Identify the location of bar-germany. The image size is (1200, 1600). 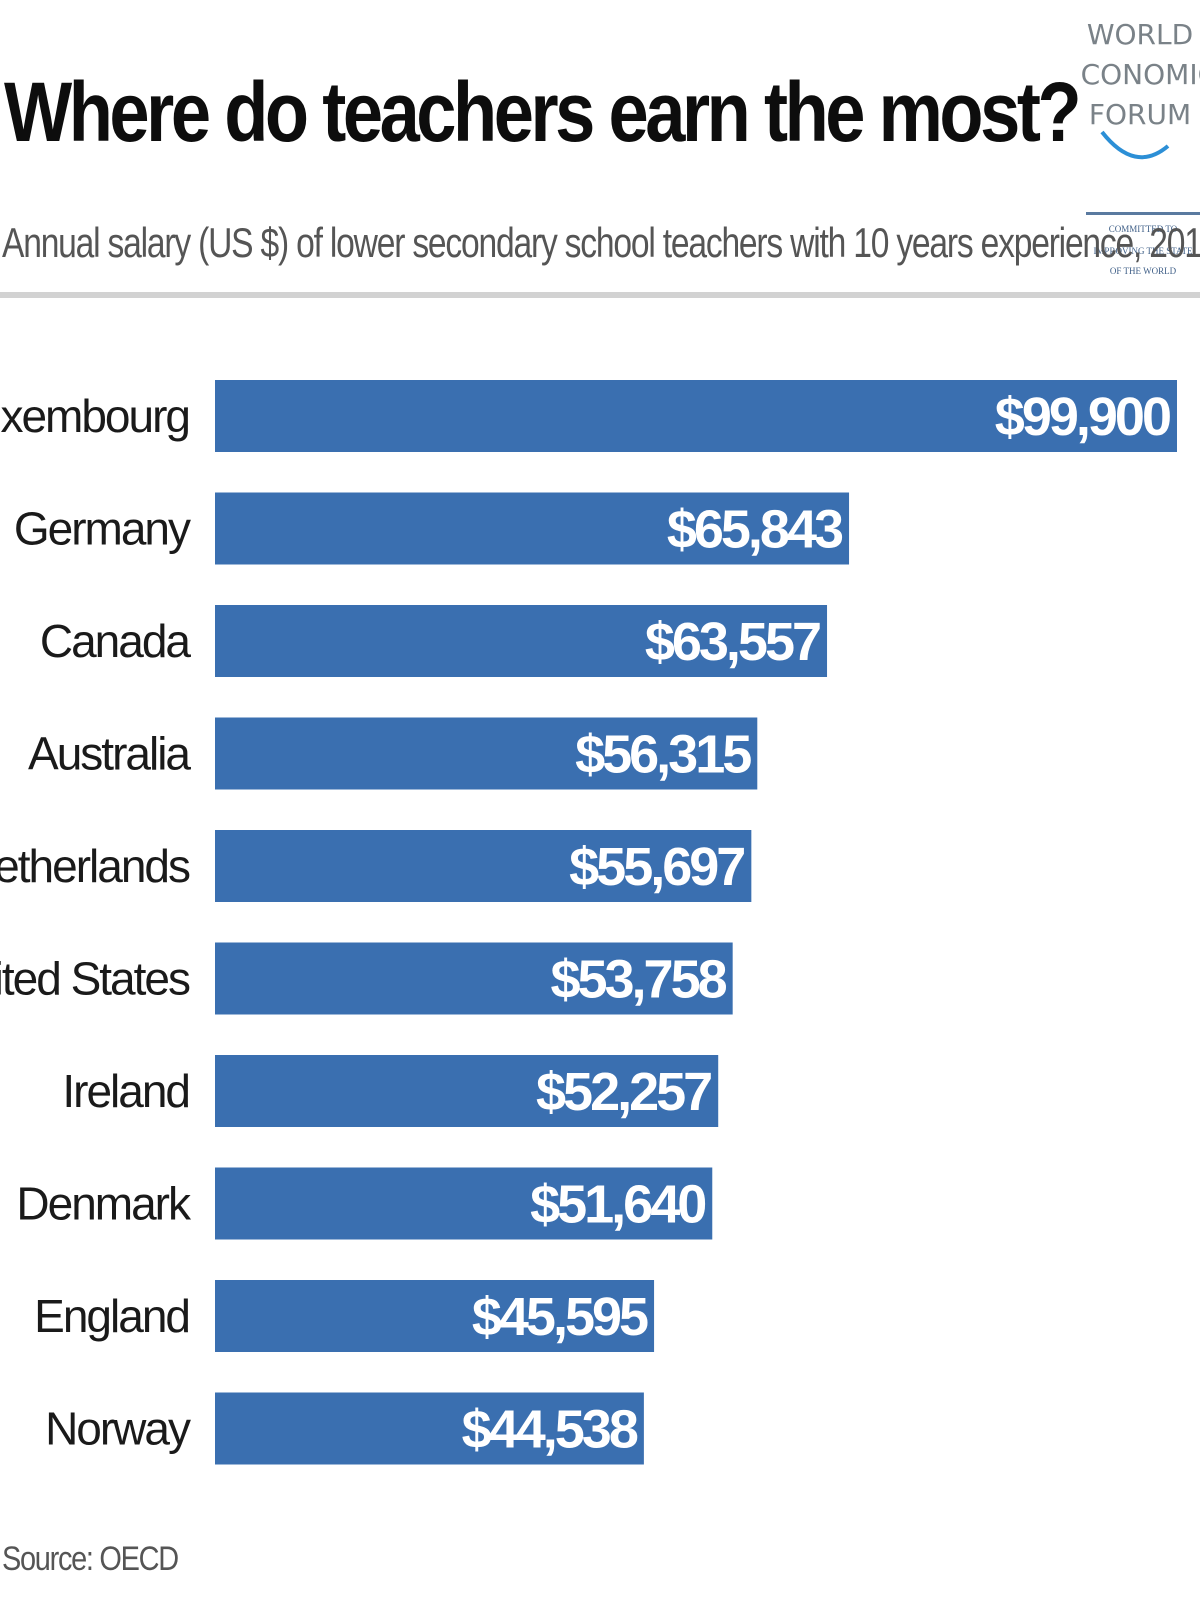
(532, 528).